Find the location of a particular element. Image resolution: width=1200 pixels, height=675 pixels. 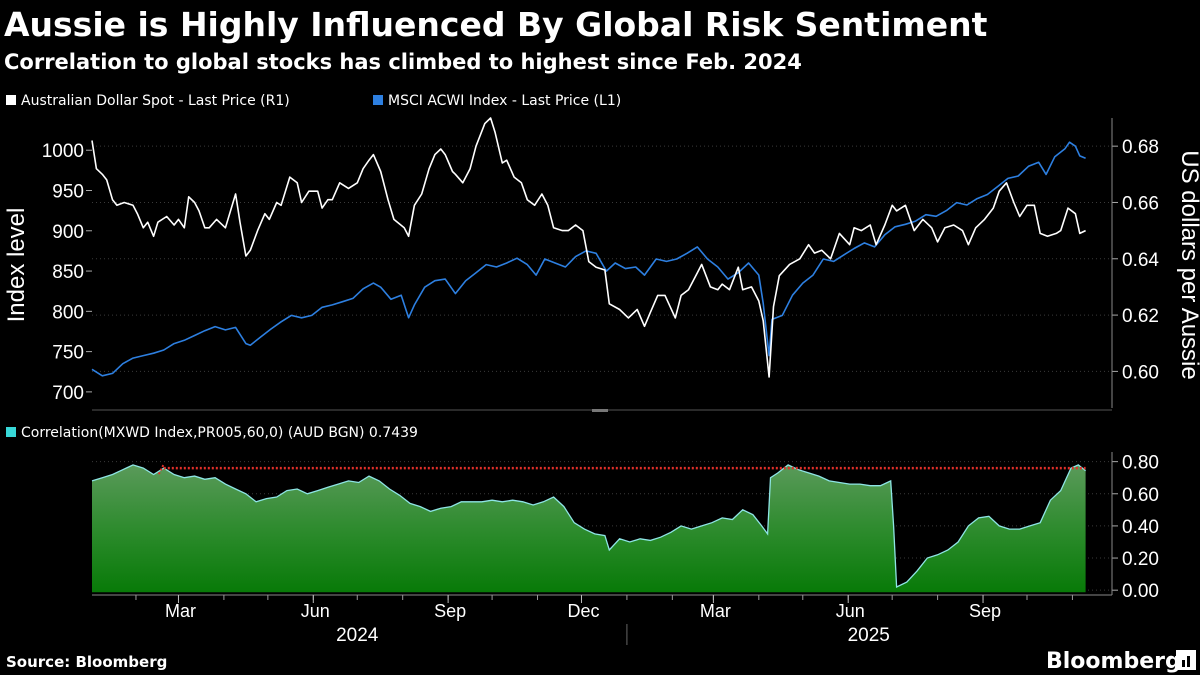

left-axis-ticks: 700 750 800 850 900 950 1000 is located at coordinates (67, 272).